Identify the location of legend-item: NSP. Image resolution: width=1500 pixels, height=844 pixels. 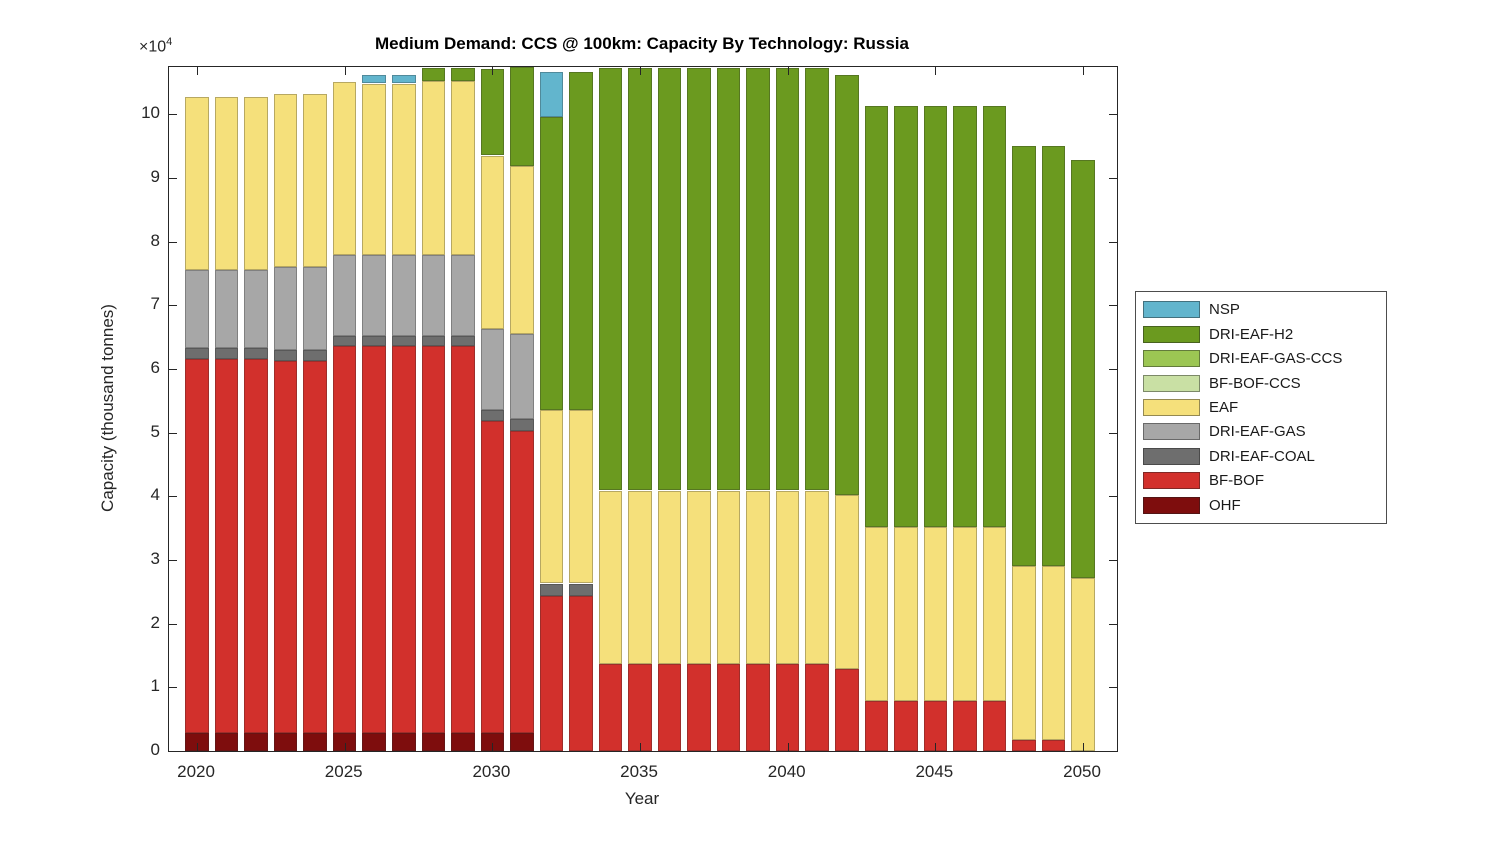
(1261, 310).